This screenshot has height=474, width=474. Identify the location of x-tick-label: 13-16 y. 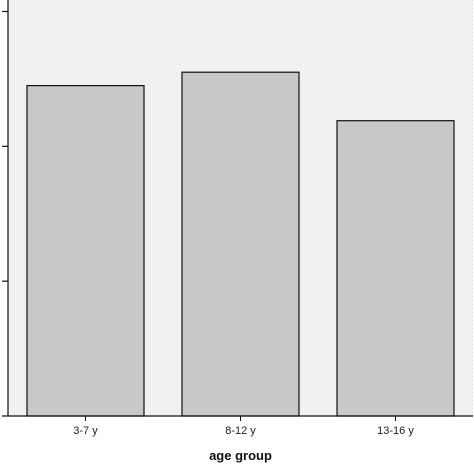
(395, 431).